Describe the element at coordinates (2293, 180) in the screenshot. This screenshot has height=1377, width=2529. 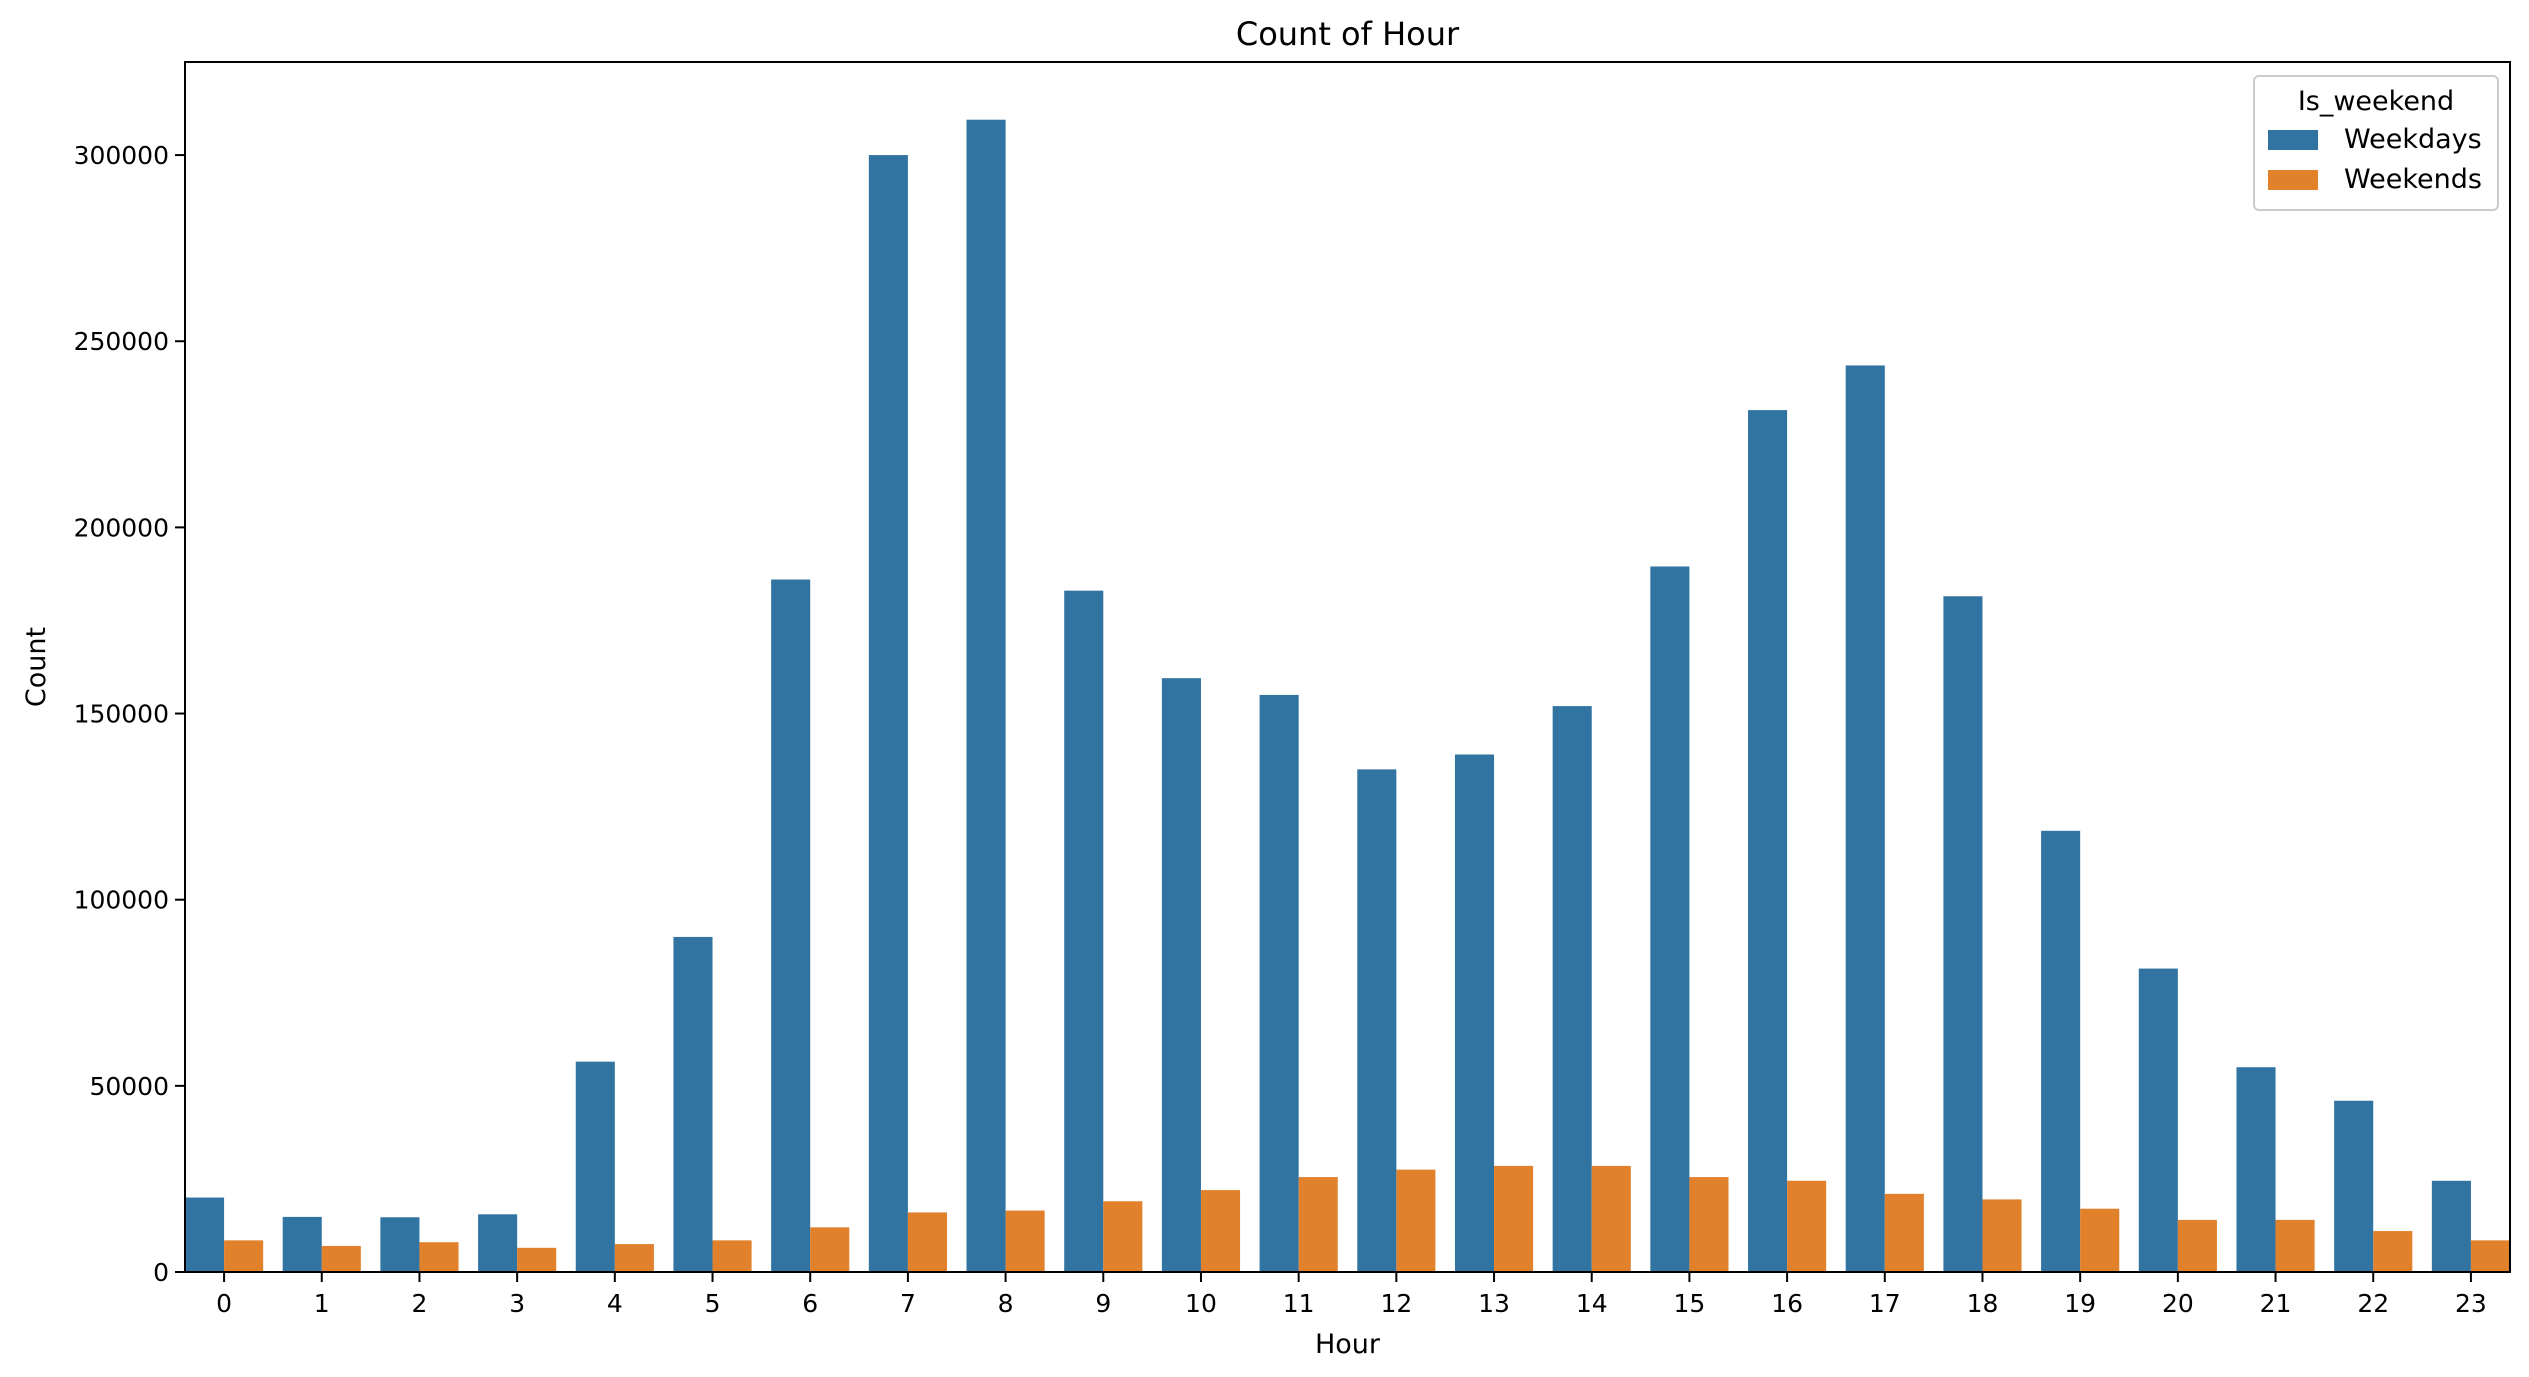
I see `legend-swatch-weekends` at that location.